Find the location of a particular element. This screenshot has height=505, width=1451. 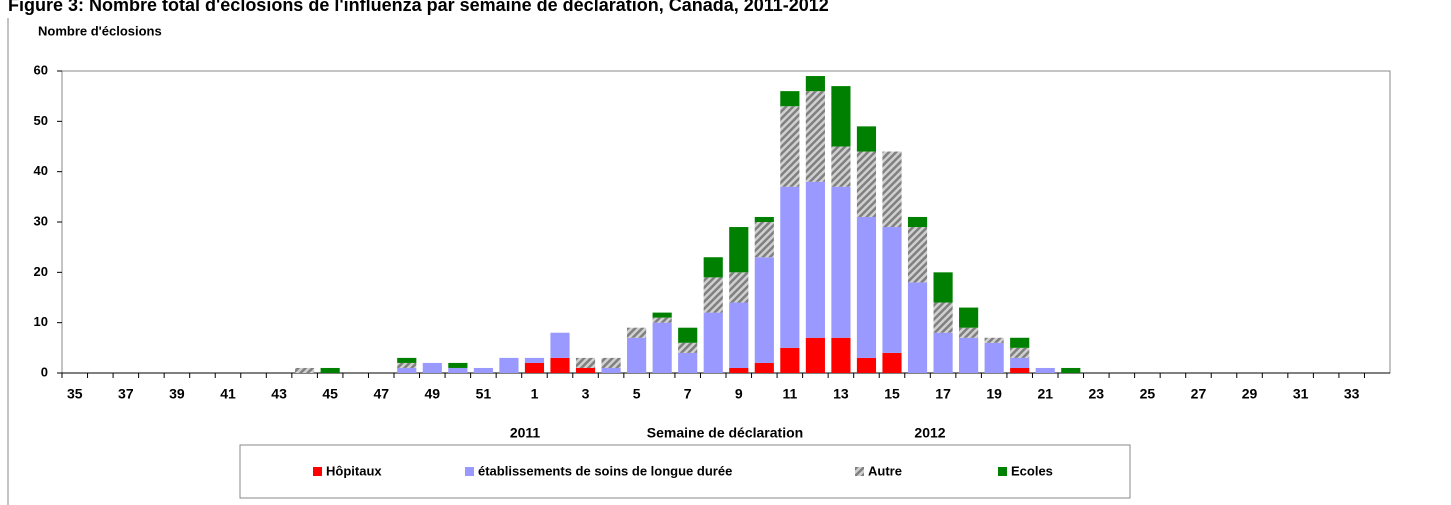

x-tick-label: 41 is located at coordinates (228, 394).